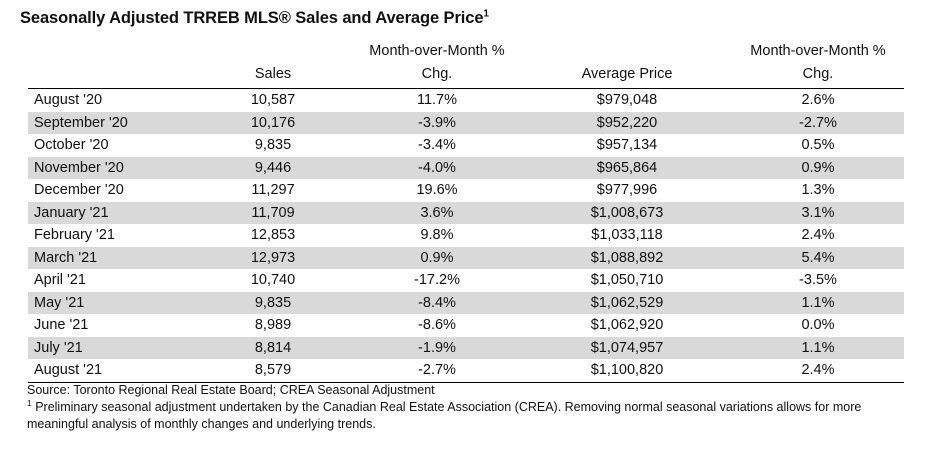  Describe the element at coordinates (627, 347) in the screenshot. I see `cell-average-price: $1,074,957` at that location.